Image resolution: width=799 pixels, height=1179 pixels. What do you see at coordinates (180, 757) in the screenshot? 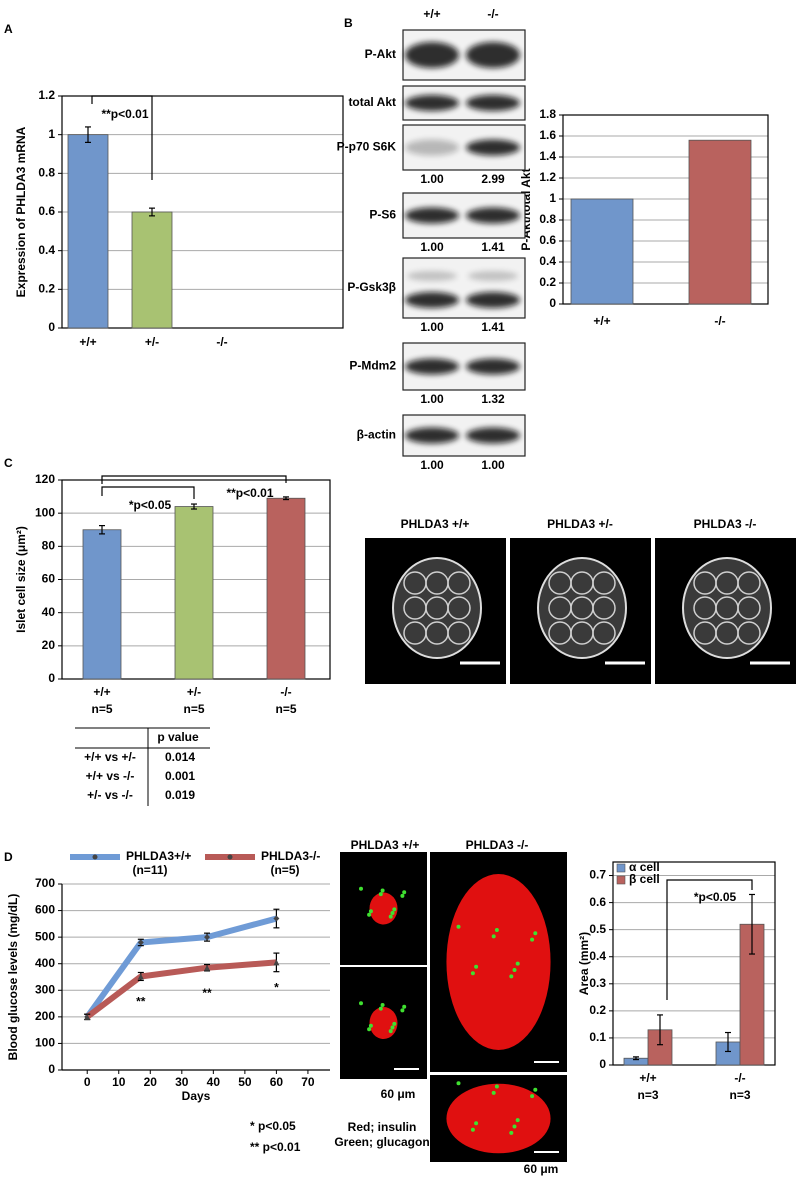
I see `table-cell: 0.014` at bounding box center [180, 757].